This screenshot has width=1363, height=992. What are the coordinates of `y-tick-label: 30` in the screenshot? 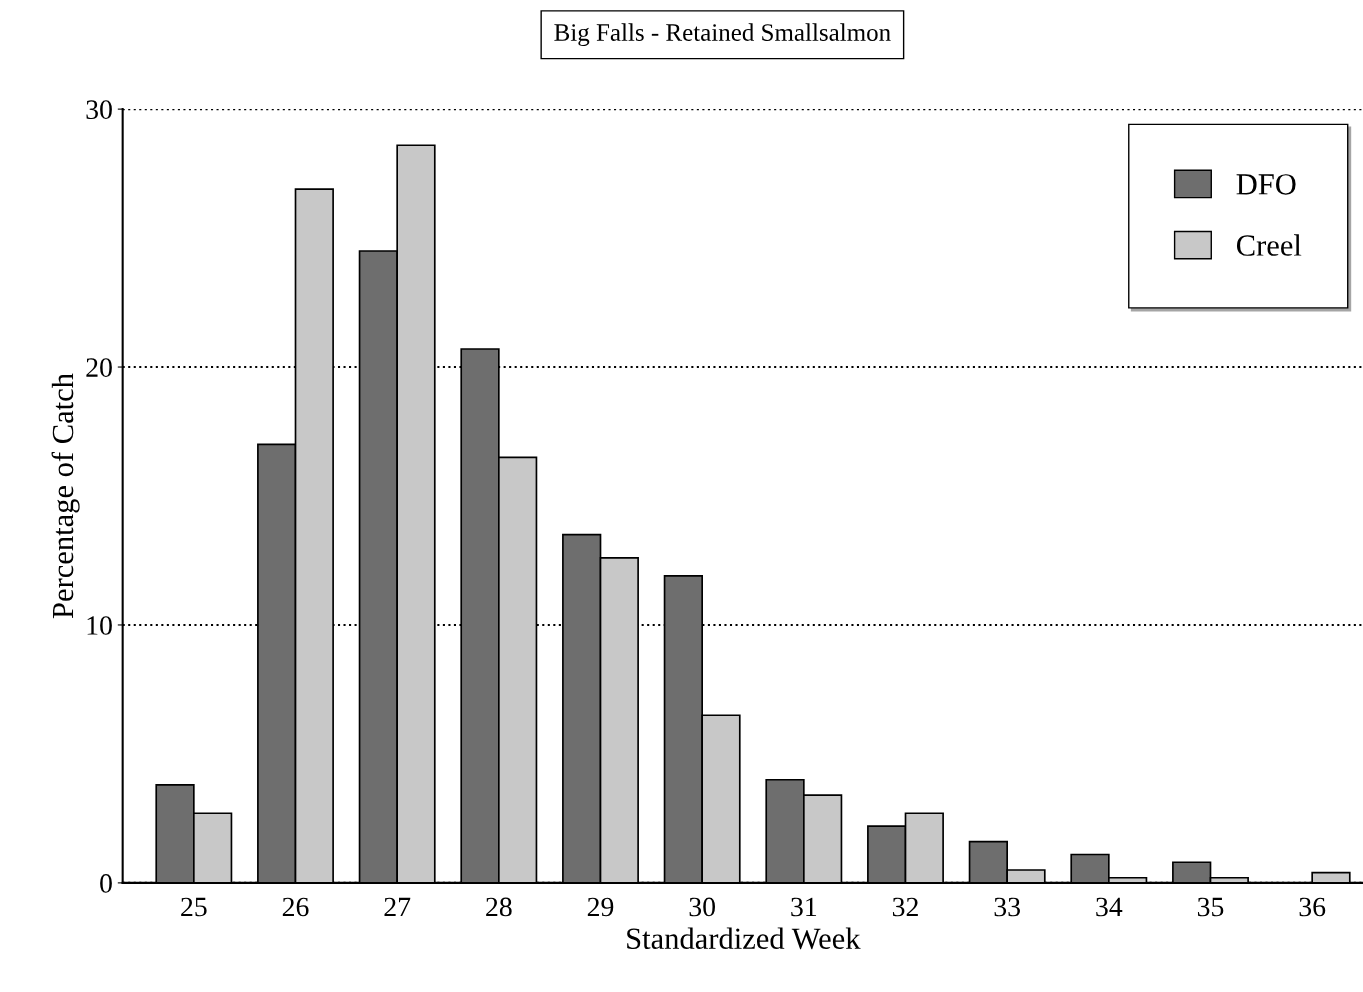 It's located at (99, 110).